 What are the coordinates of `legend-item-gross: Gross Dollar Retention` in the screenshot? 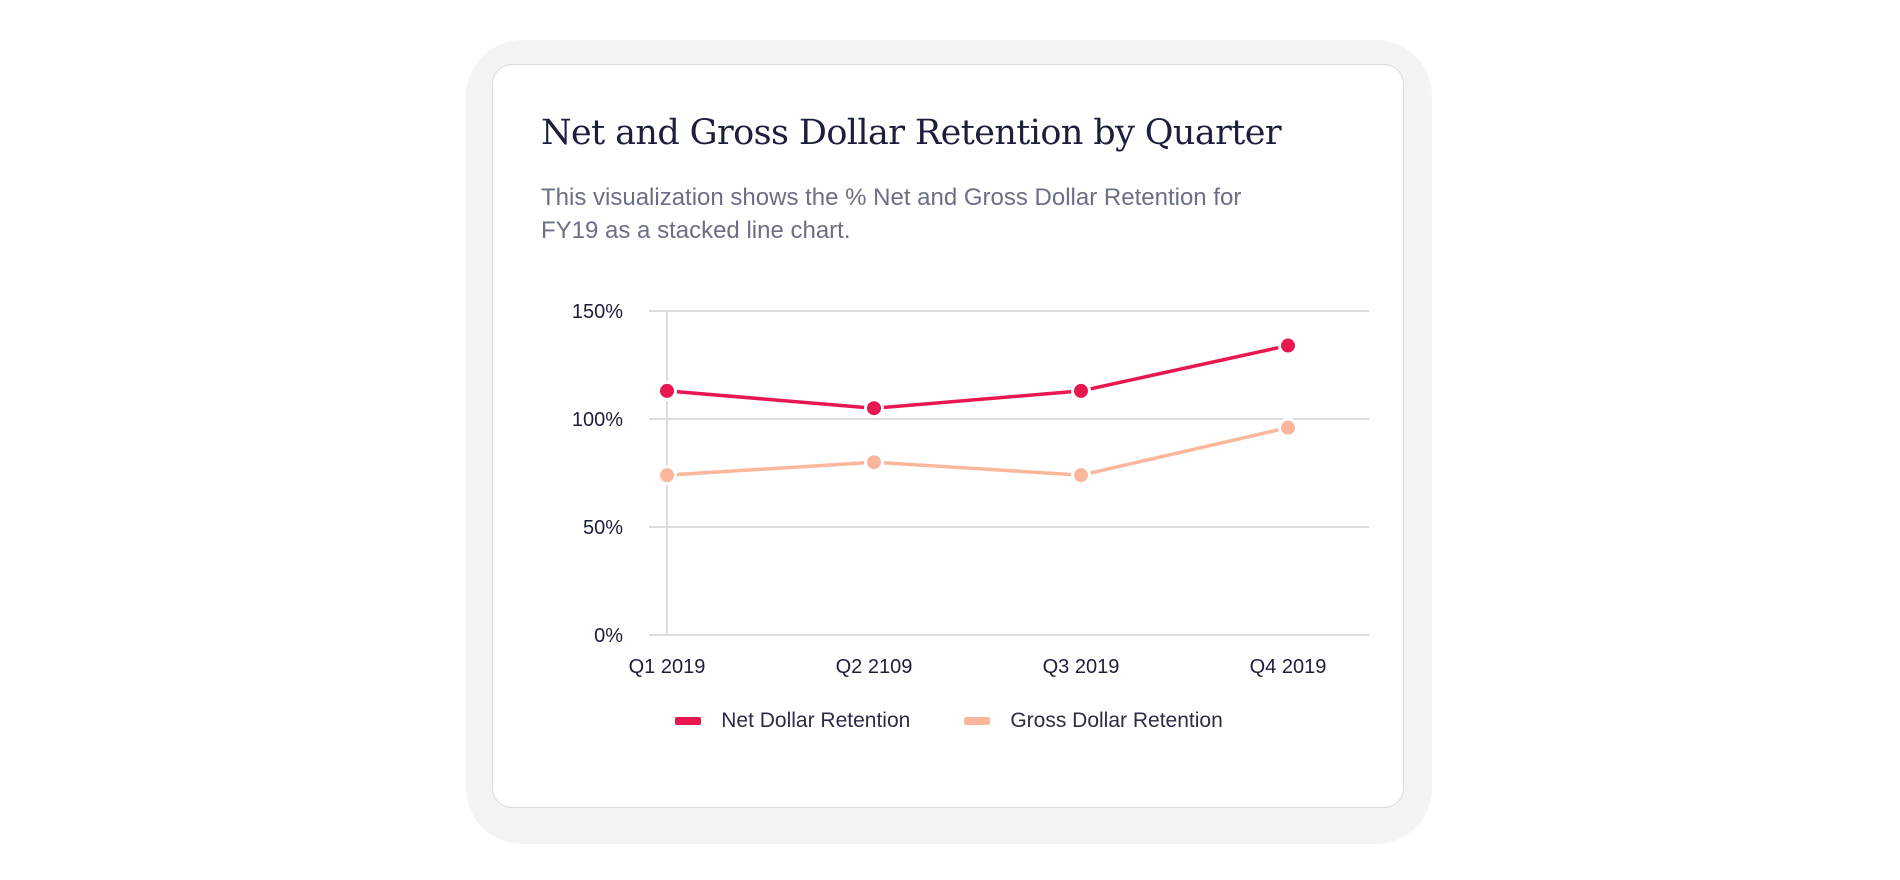 It's located at (1093, 721).